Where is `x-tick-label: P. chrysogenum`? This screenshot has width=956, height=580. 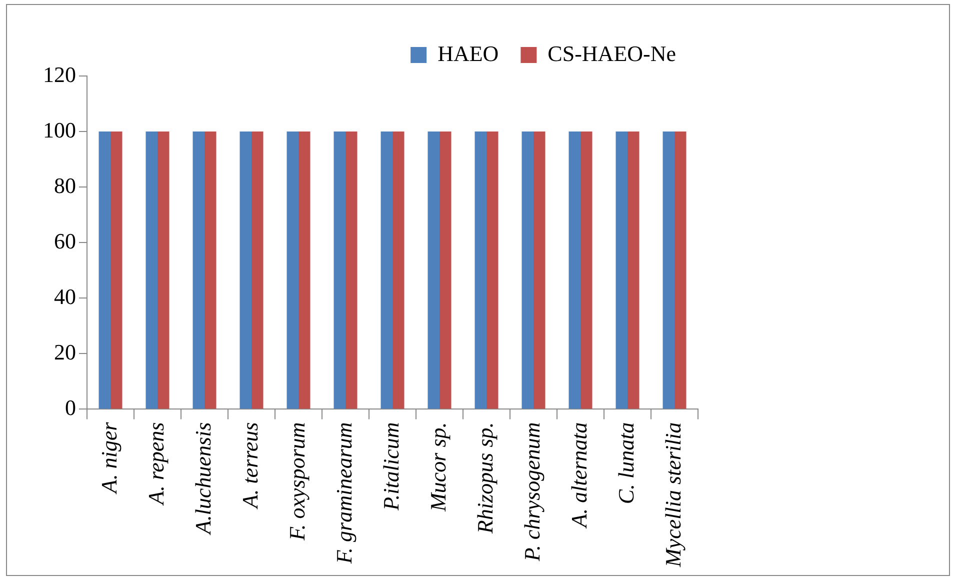 x-tick-label: P. chrysogenum is located at coordinates (531, 492).